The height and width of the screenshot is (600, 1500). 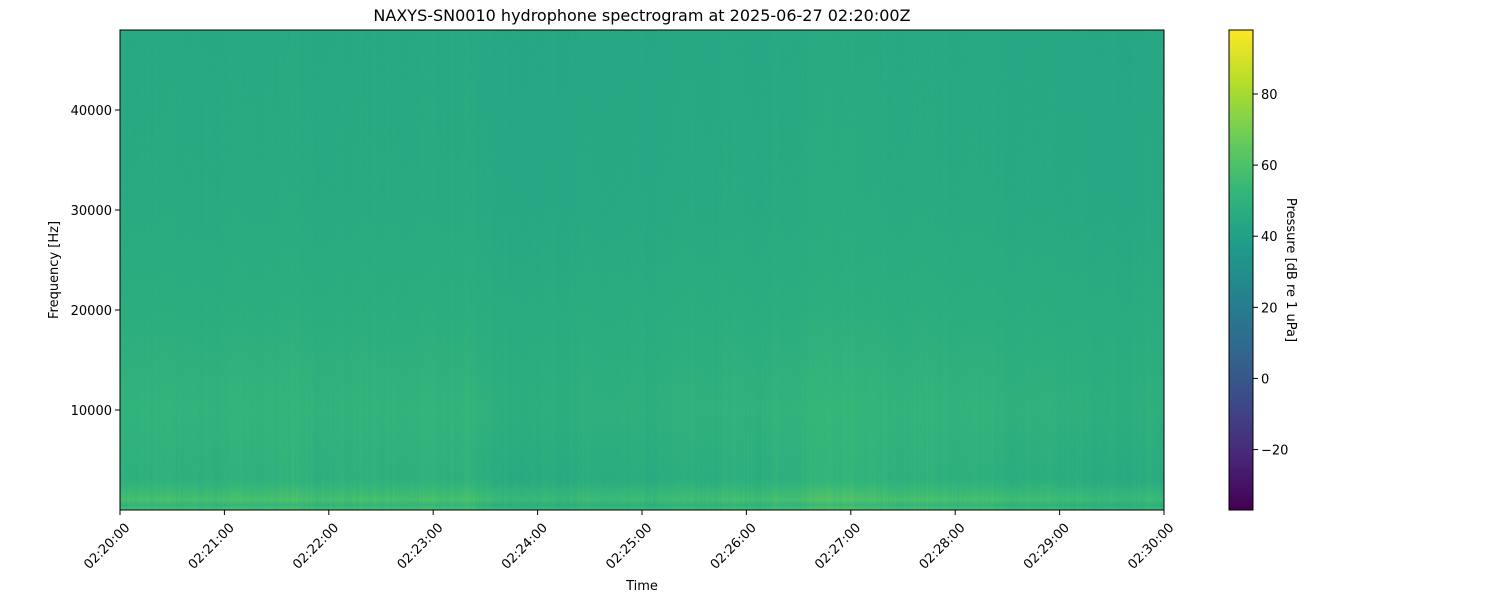 I want to click on x-tick-label: 02:27:00, so click(x=838, y=547).